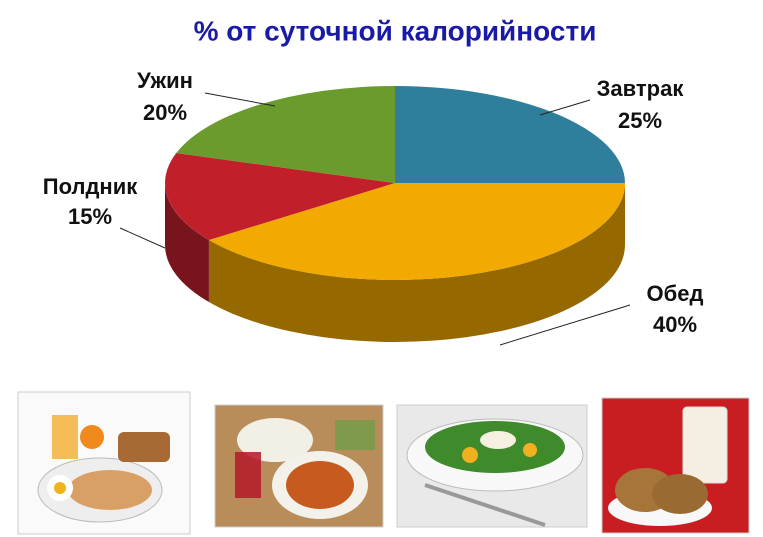 The image size is (763, 537). Describe the element at coordinates (90, 186) in the screenshot. I see `slice-label: Полдник` at that location.